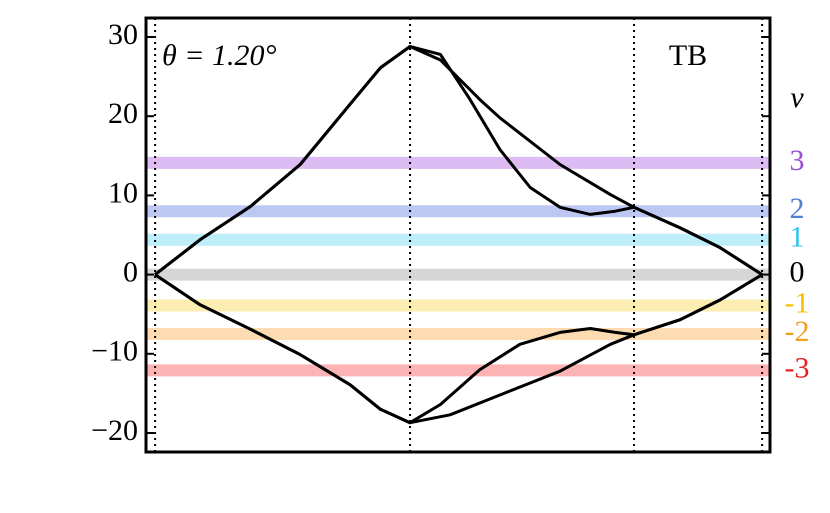  Describe the element at coordinates (797, 331) in the screenshot. I see `level-label: -2` at that location.